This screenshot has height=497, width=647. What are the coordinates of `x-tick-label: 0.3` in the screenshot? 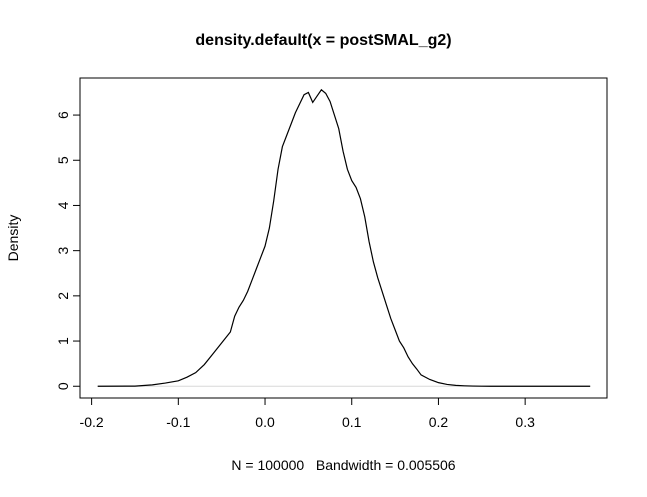 It's located at (525, 422).